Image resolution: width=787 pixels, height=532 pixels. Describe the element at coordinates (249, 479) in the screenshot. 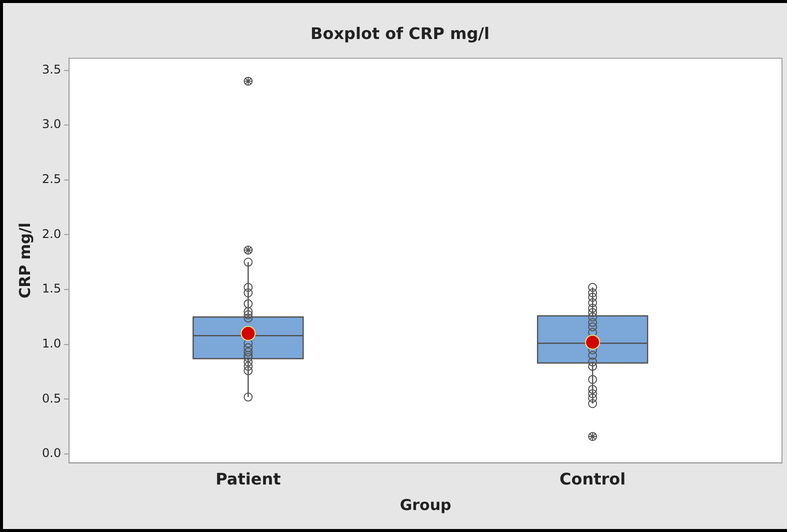

I see `x-tick-label: Patient` at that location.